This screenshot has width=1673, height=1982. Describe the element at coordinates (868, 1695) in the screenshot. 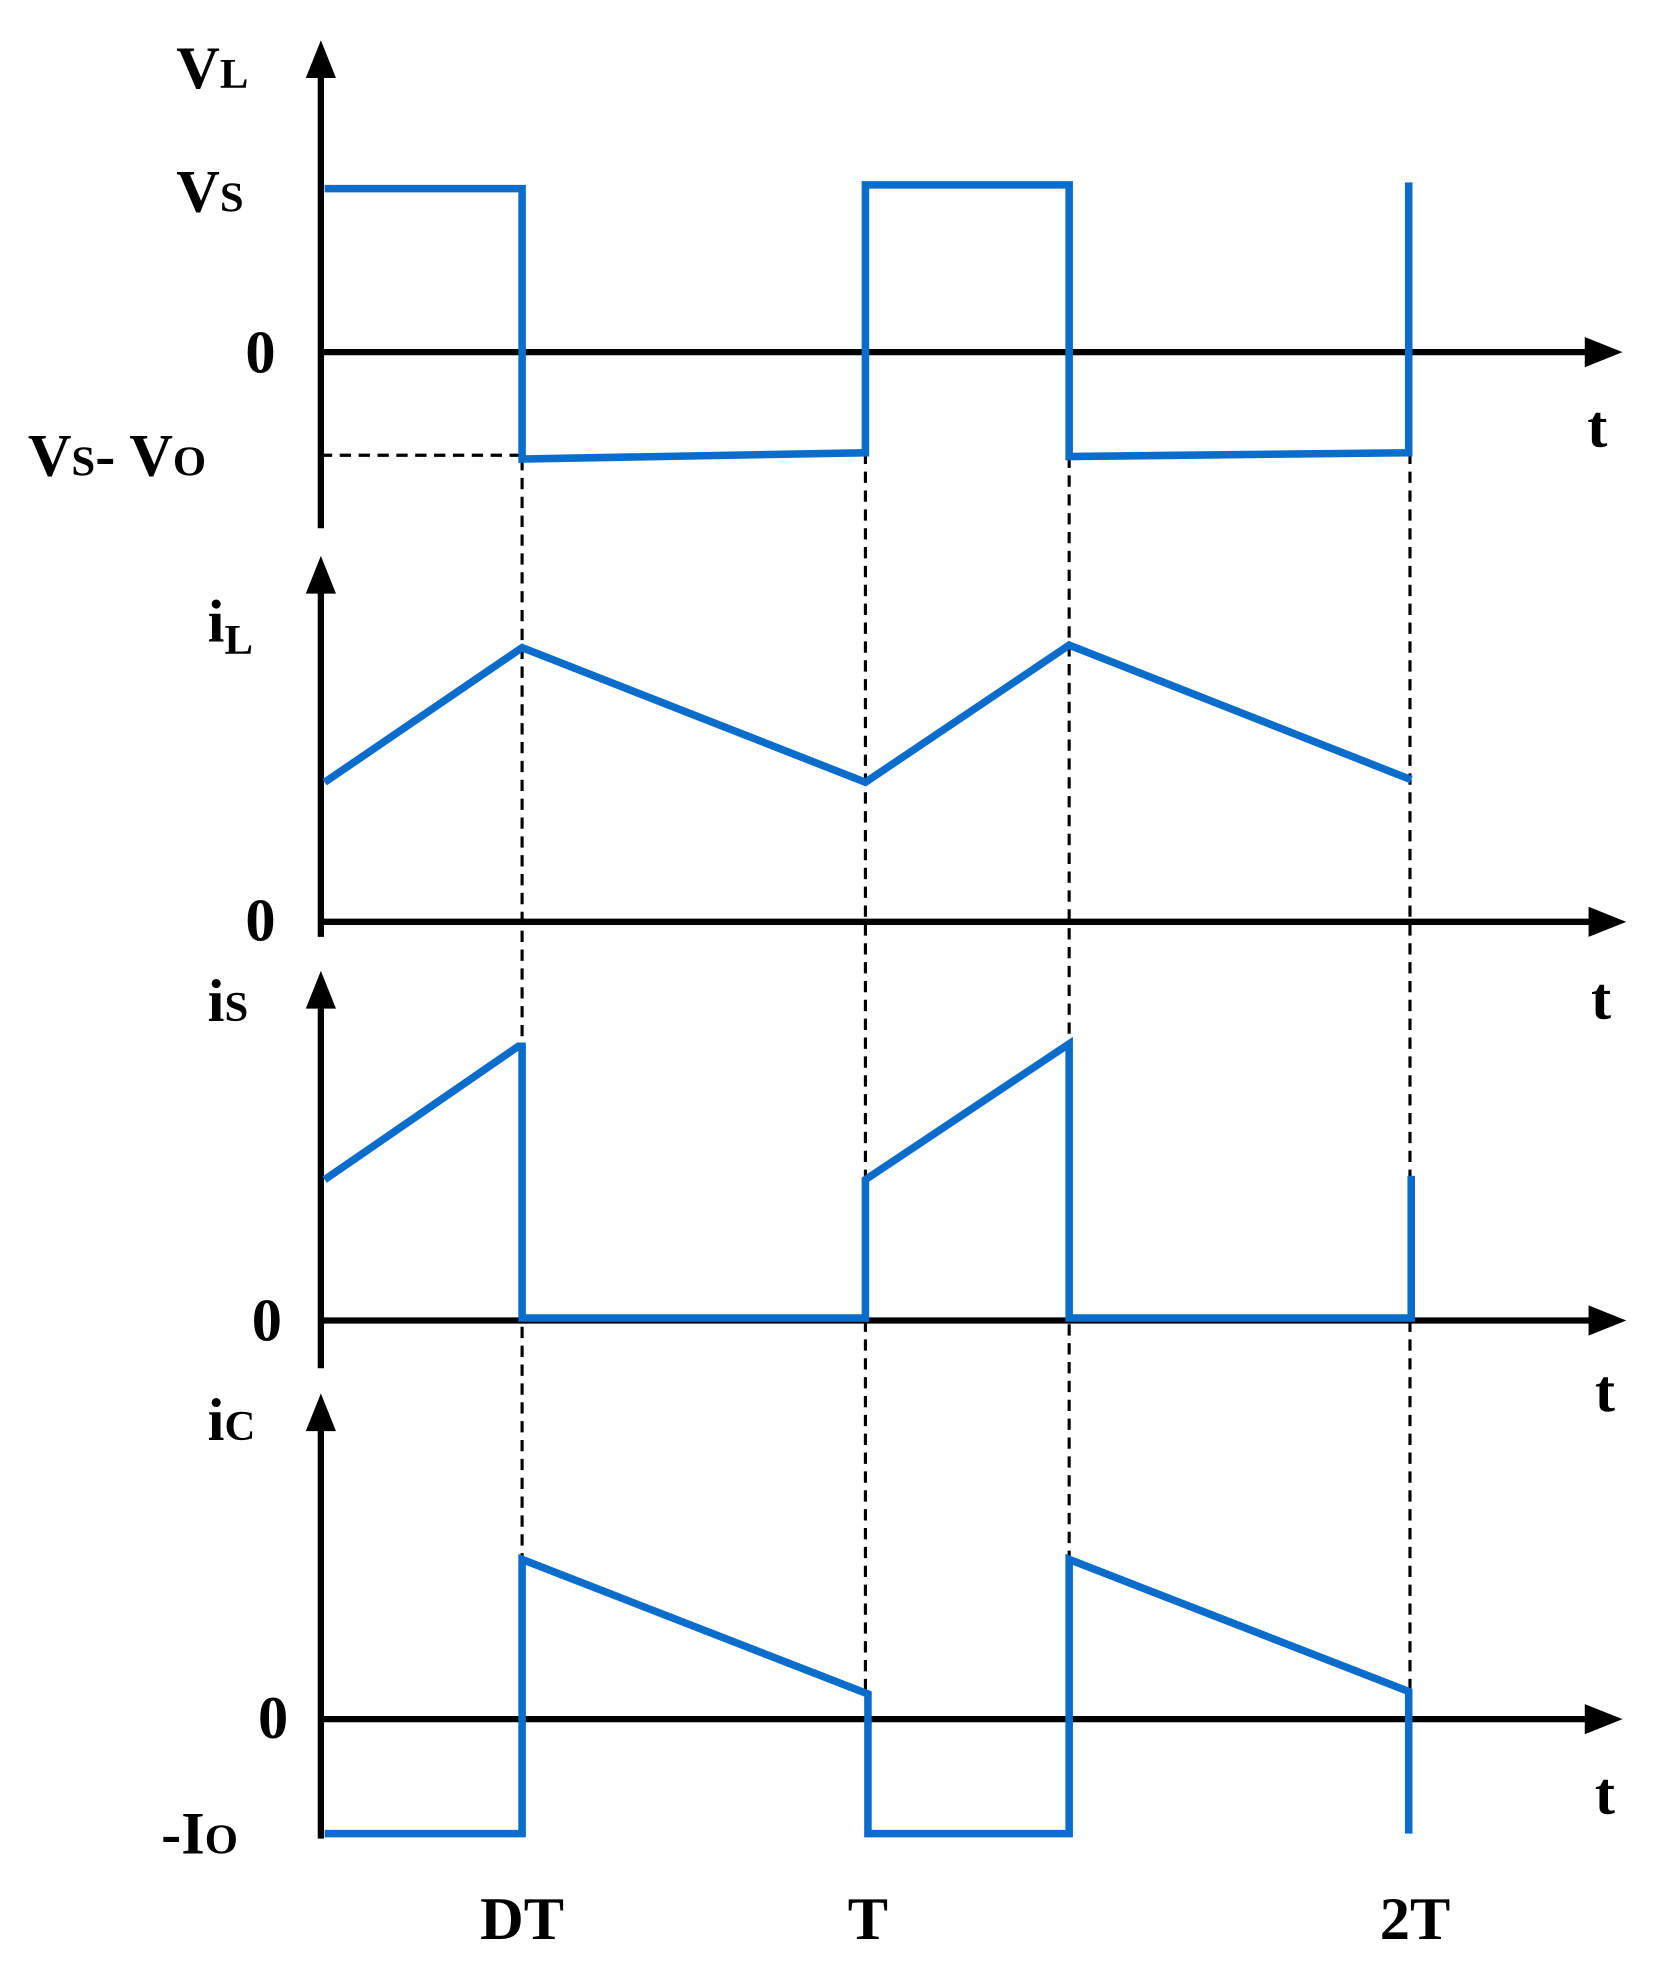

I see `capacitor-current` at that location.